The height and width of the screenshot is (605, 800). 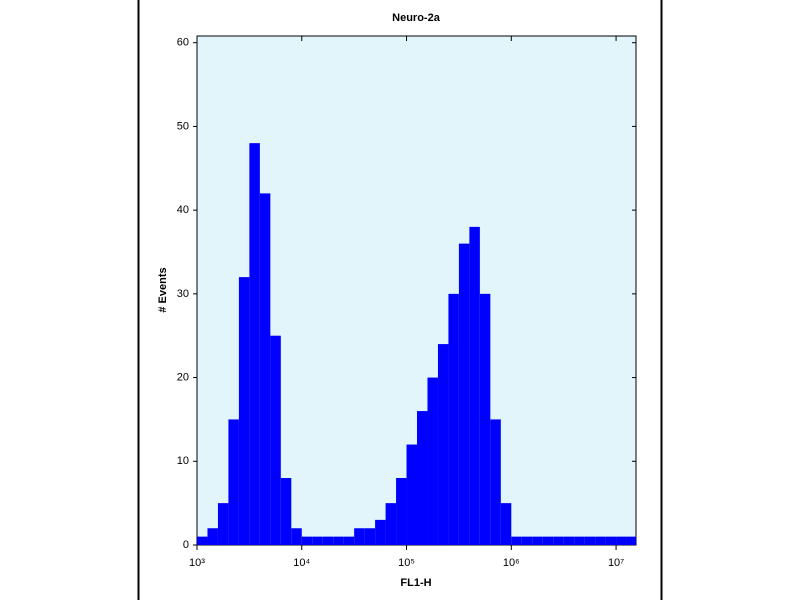 I want to click on x-tick-label: 10⁷, so click(x=616, y=563).